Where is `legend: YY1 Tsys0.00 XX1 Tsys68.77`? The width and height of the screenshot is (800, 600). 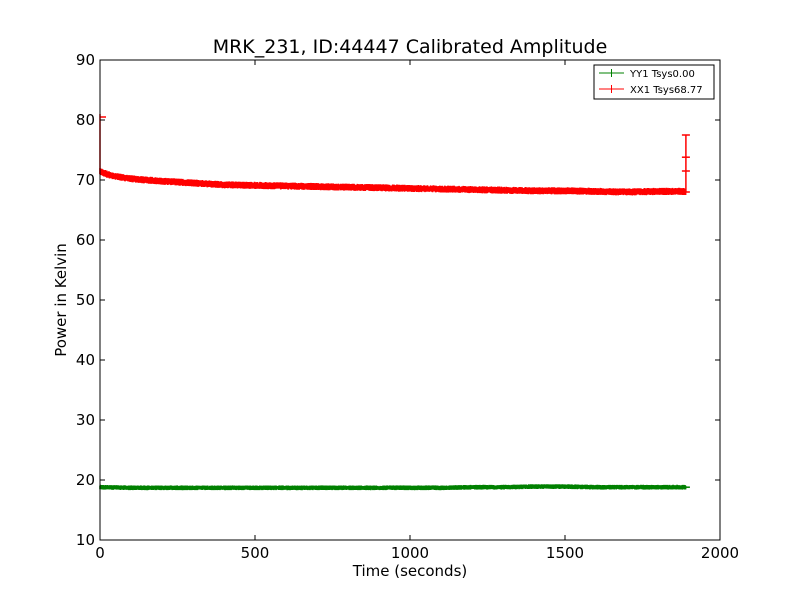
legend: YY1 Tsys0.00 XX1 Tsys68.77 is located at coordinates (654, 82).